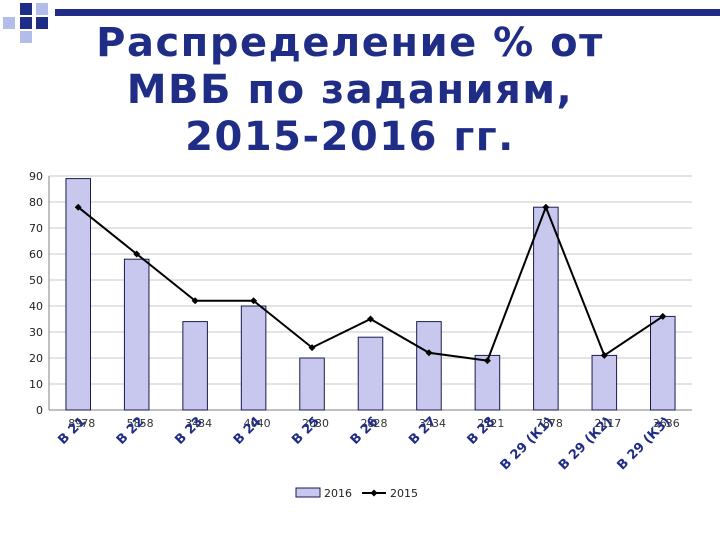 The image size is (720, 540). I want to click on x-category-label: В 29 (К3), so click(643, 443).